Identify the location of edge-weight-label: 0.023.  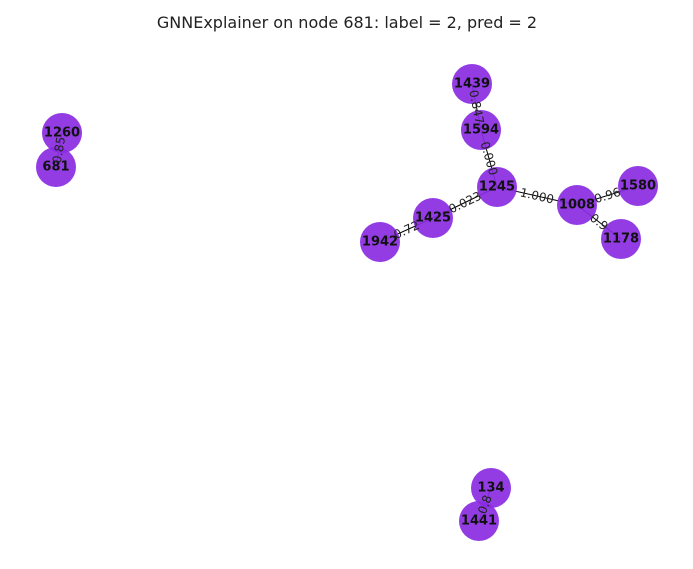
(464, 203).